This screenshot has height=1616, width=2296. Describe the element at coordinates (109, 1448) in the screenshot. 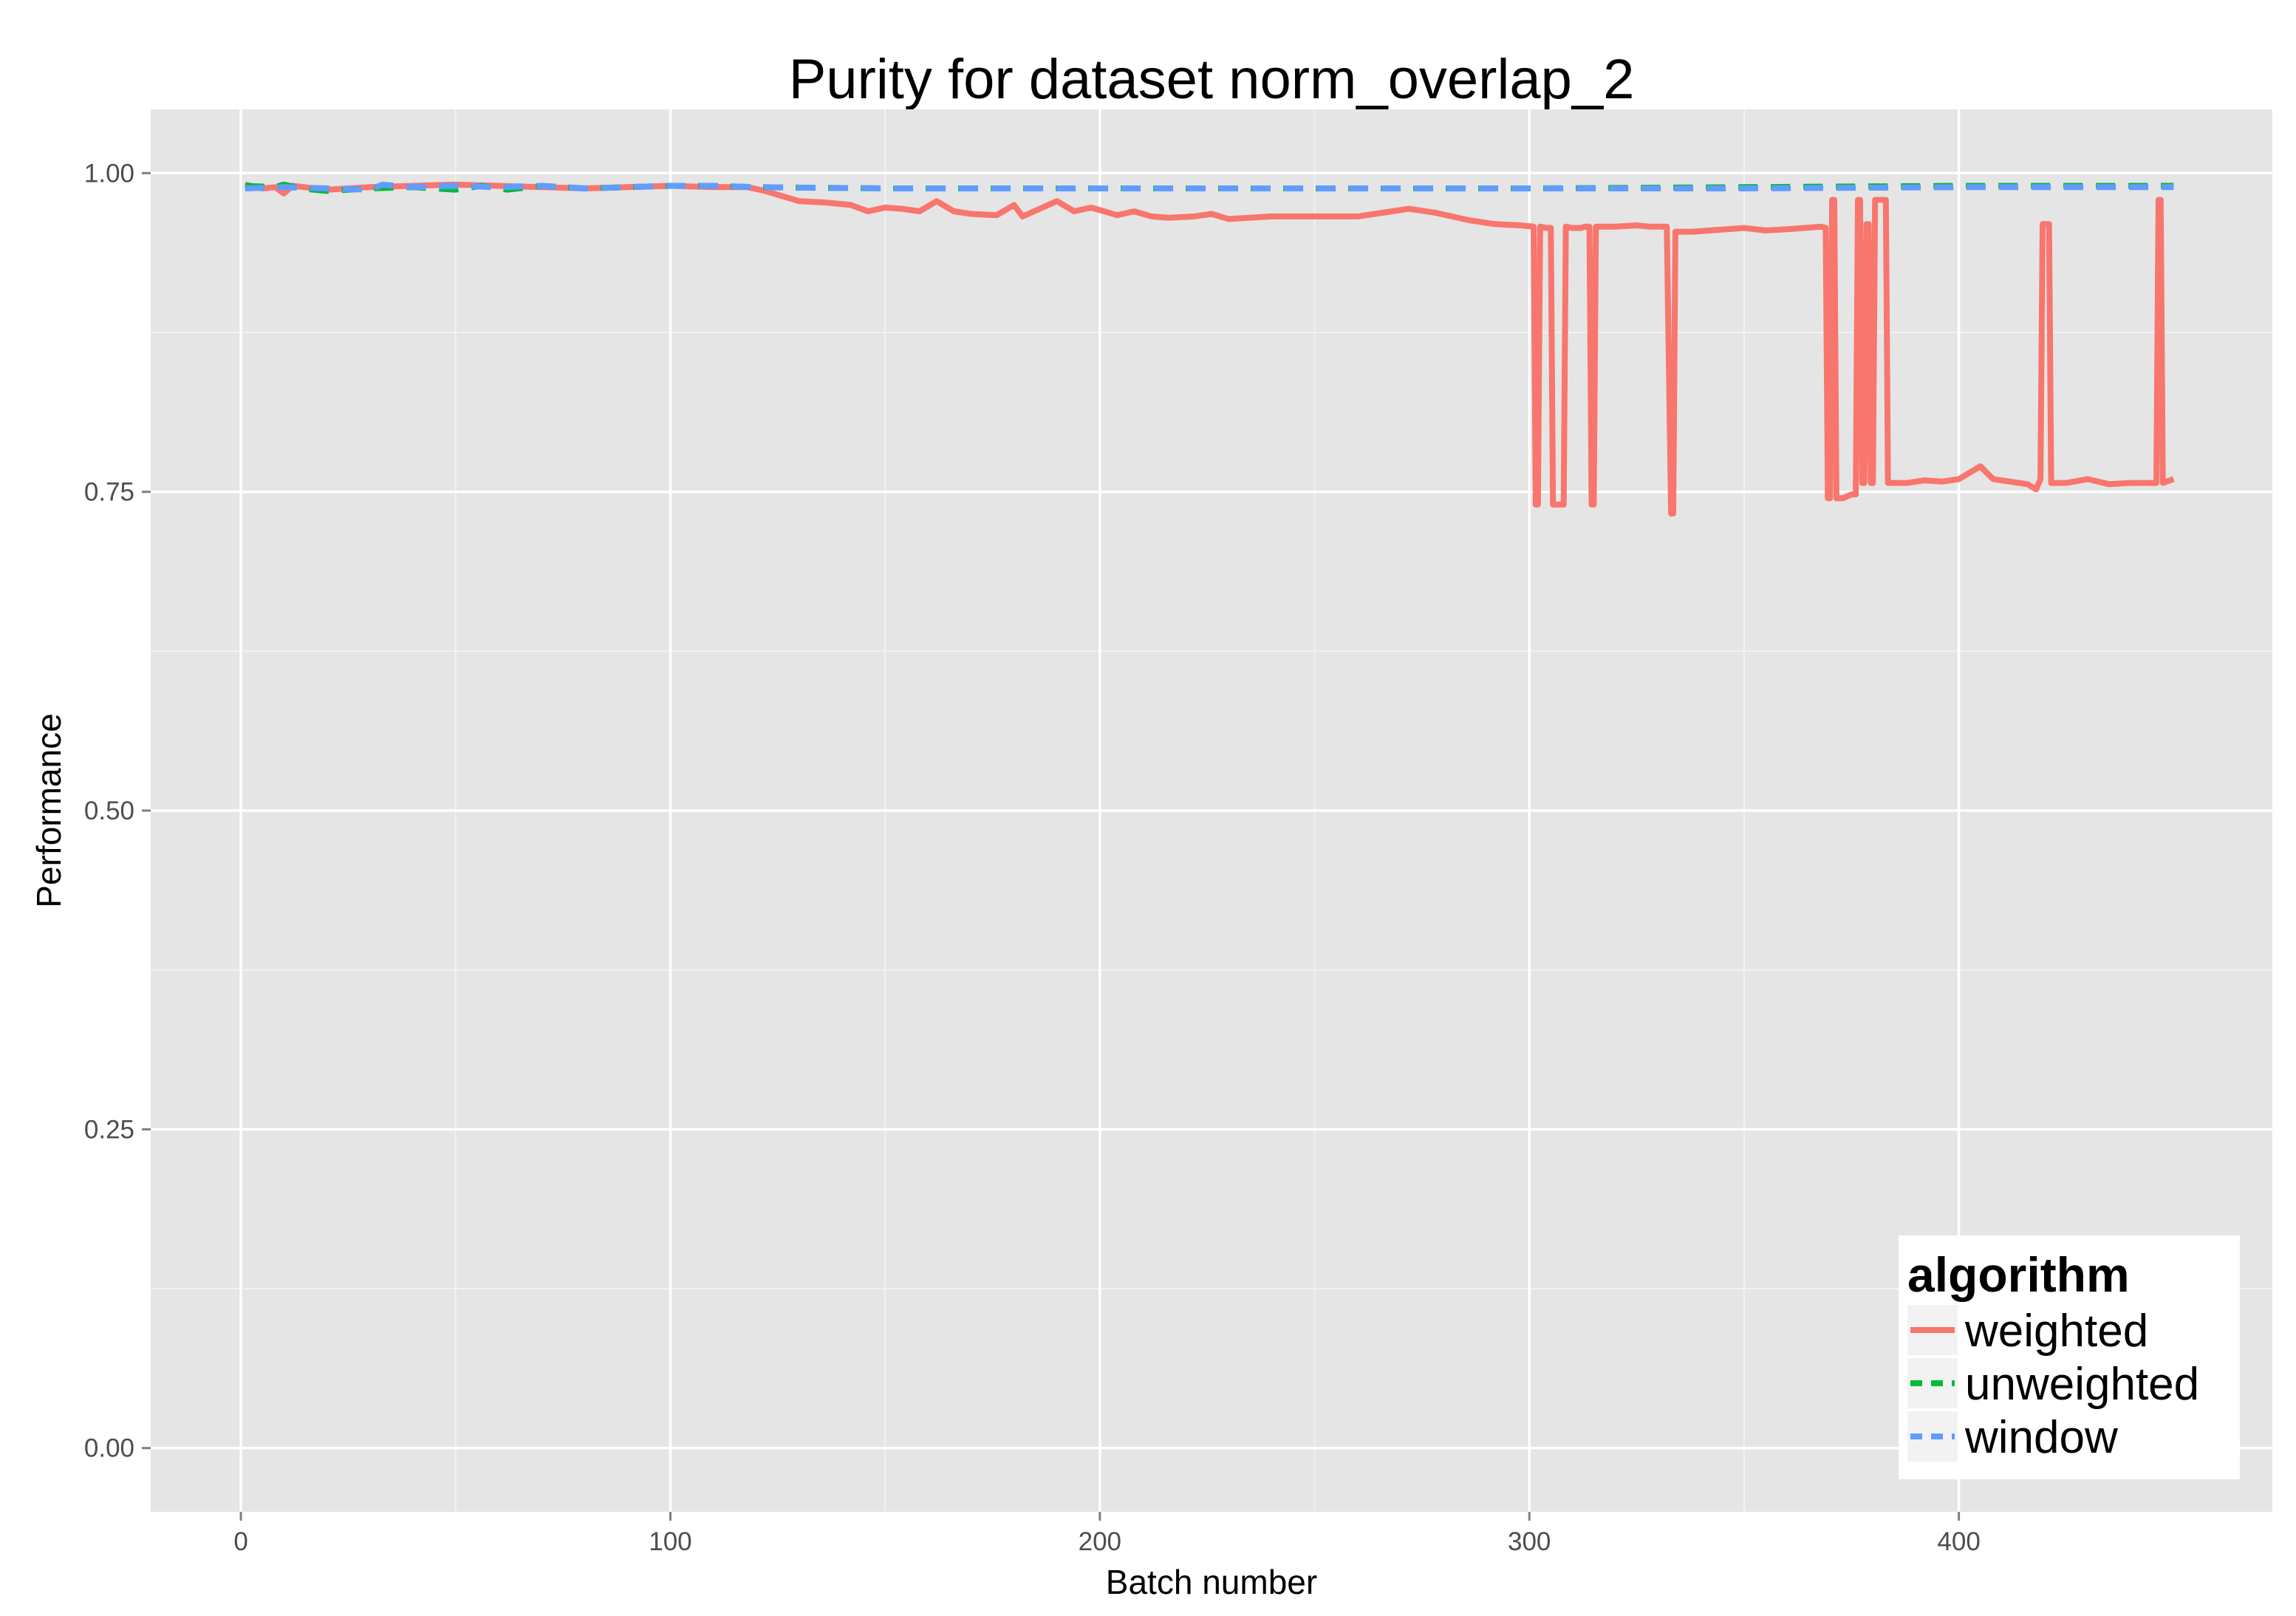

I see `y-tick-label: 0.00` at that location.